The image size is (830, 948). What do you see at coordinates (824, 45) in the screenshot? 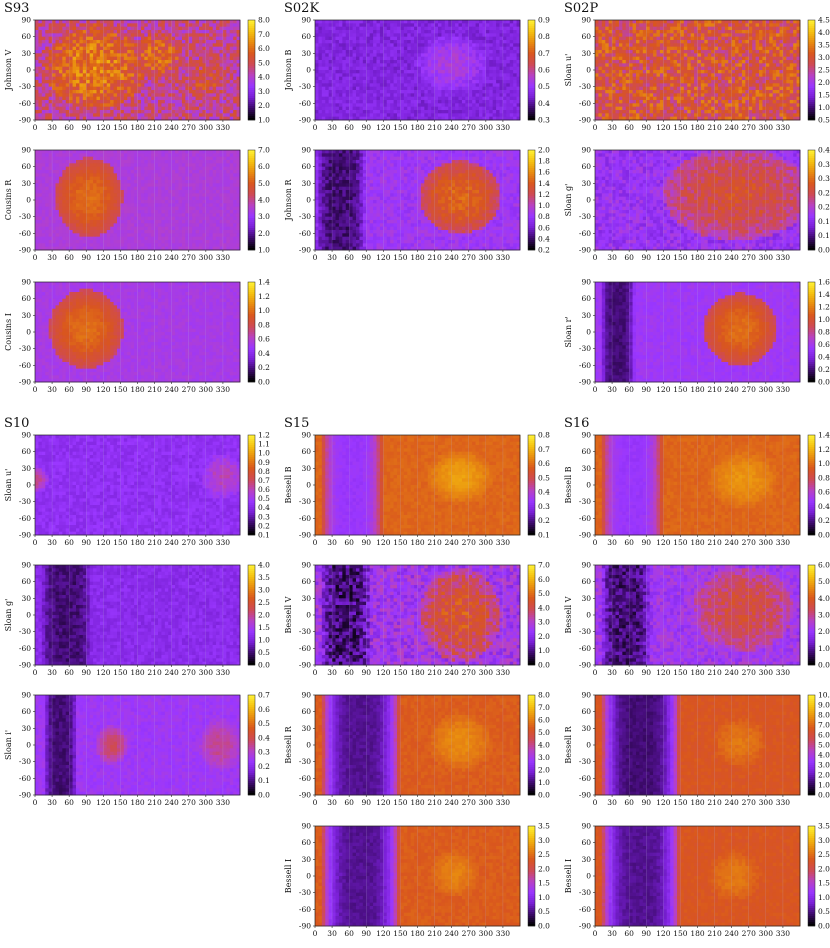
I see `colorbar-tick-label: 3.5` at bounding box center [824, 45].